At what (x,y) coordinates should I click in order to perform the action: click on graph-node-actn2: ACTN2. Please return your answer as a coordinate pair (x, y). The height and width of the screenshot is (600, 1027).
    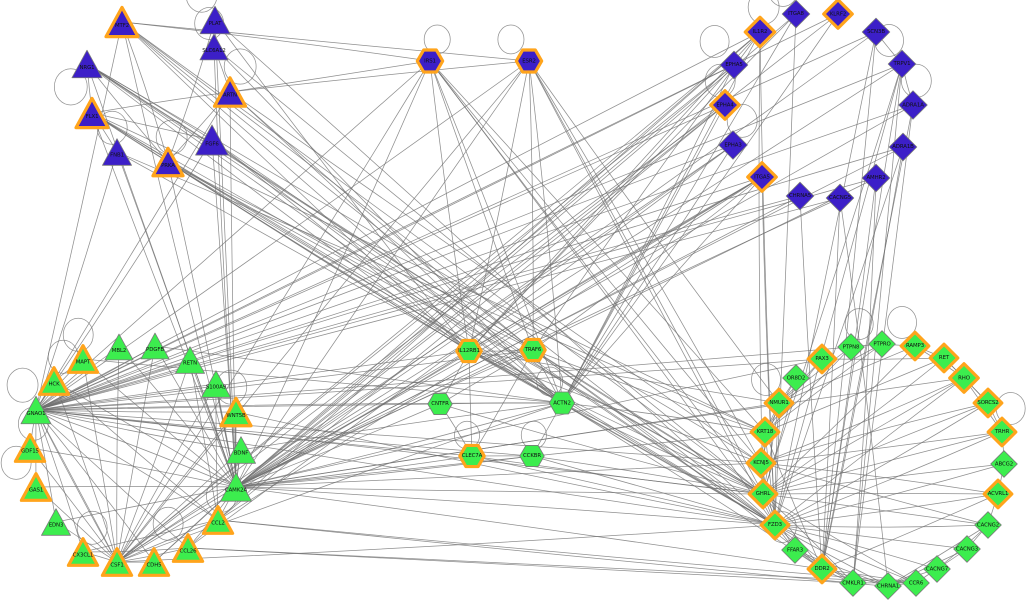
    Looking at the image, I should click on (562, 403).